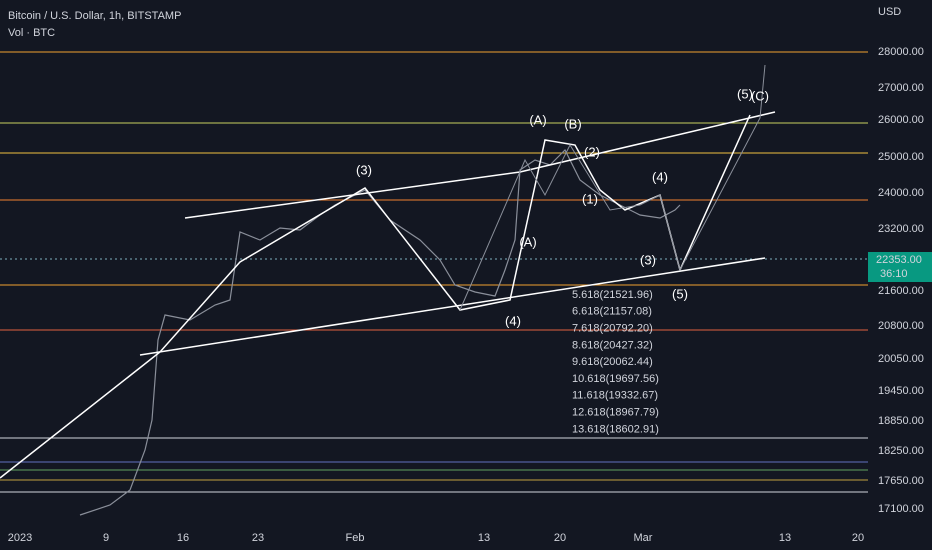  Describe the element at coordinates (590, 198) in the screenshot. I see `wave-label: (1)` at that location.